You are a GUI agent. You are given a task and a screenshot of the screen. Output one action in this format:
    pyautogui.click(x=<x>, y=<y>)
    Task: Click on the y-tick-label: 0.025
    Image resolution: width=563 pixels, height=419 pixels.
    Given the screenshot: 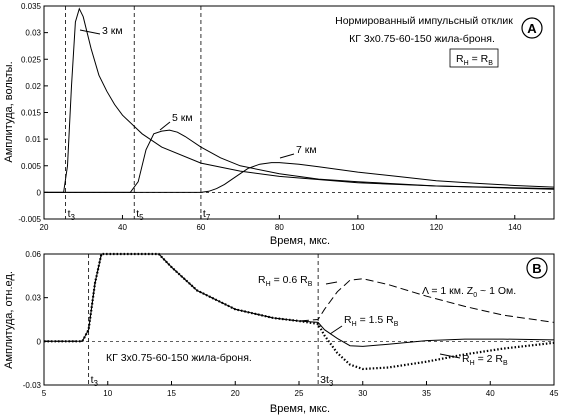 What is the action you would take?
    pyautogui.click(x=31, y=59)
    